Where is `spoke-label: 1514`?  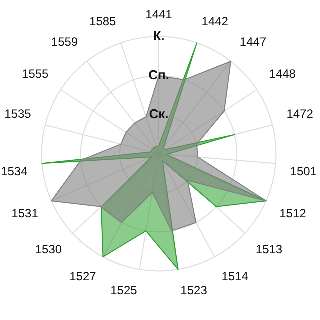
spoke-label: 1514 is located at coordinates (235, 276).